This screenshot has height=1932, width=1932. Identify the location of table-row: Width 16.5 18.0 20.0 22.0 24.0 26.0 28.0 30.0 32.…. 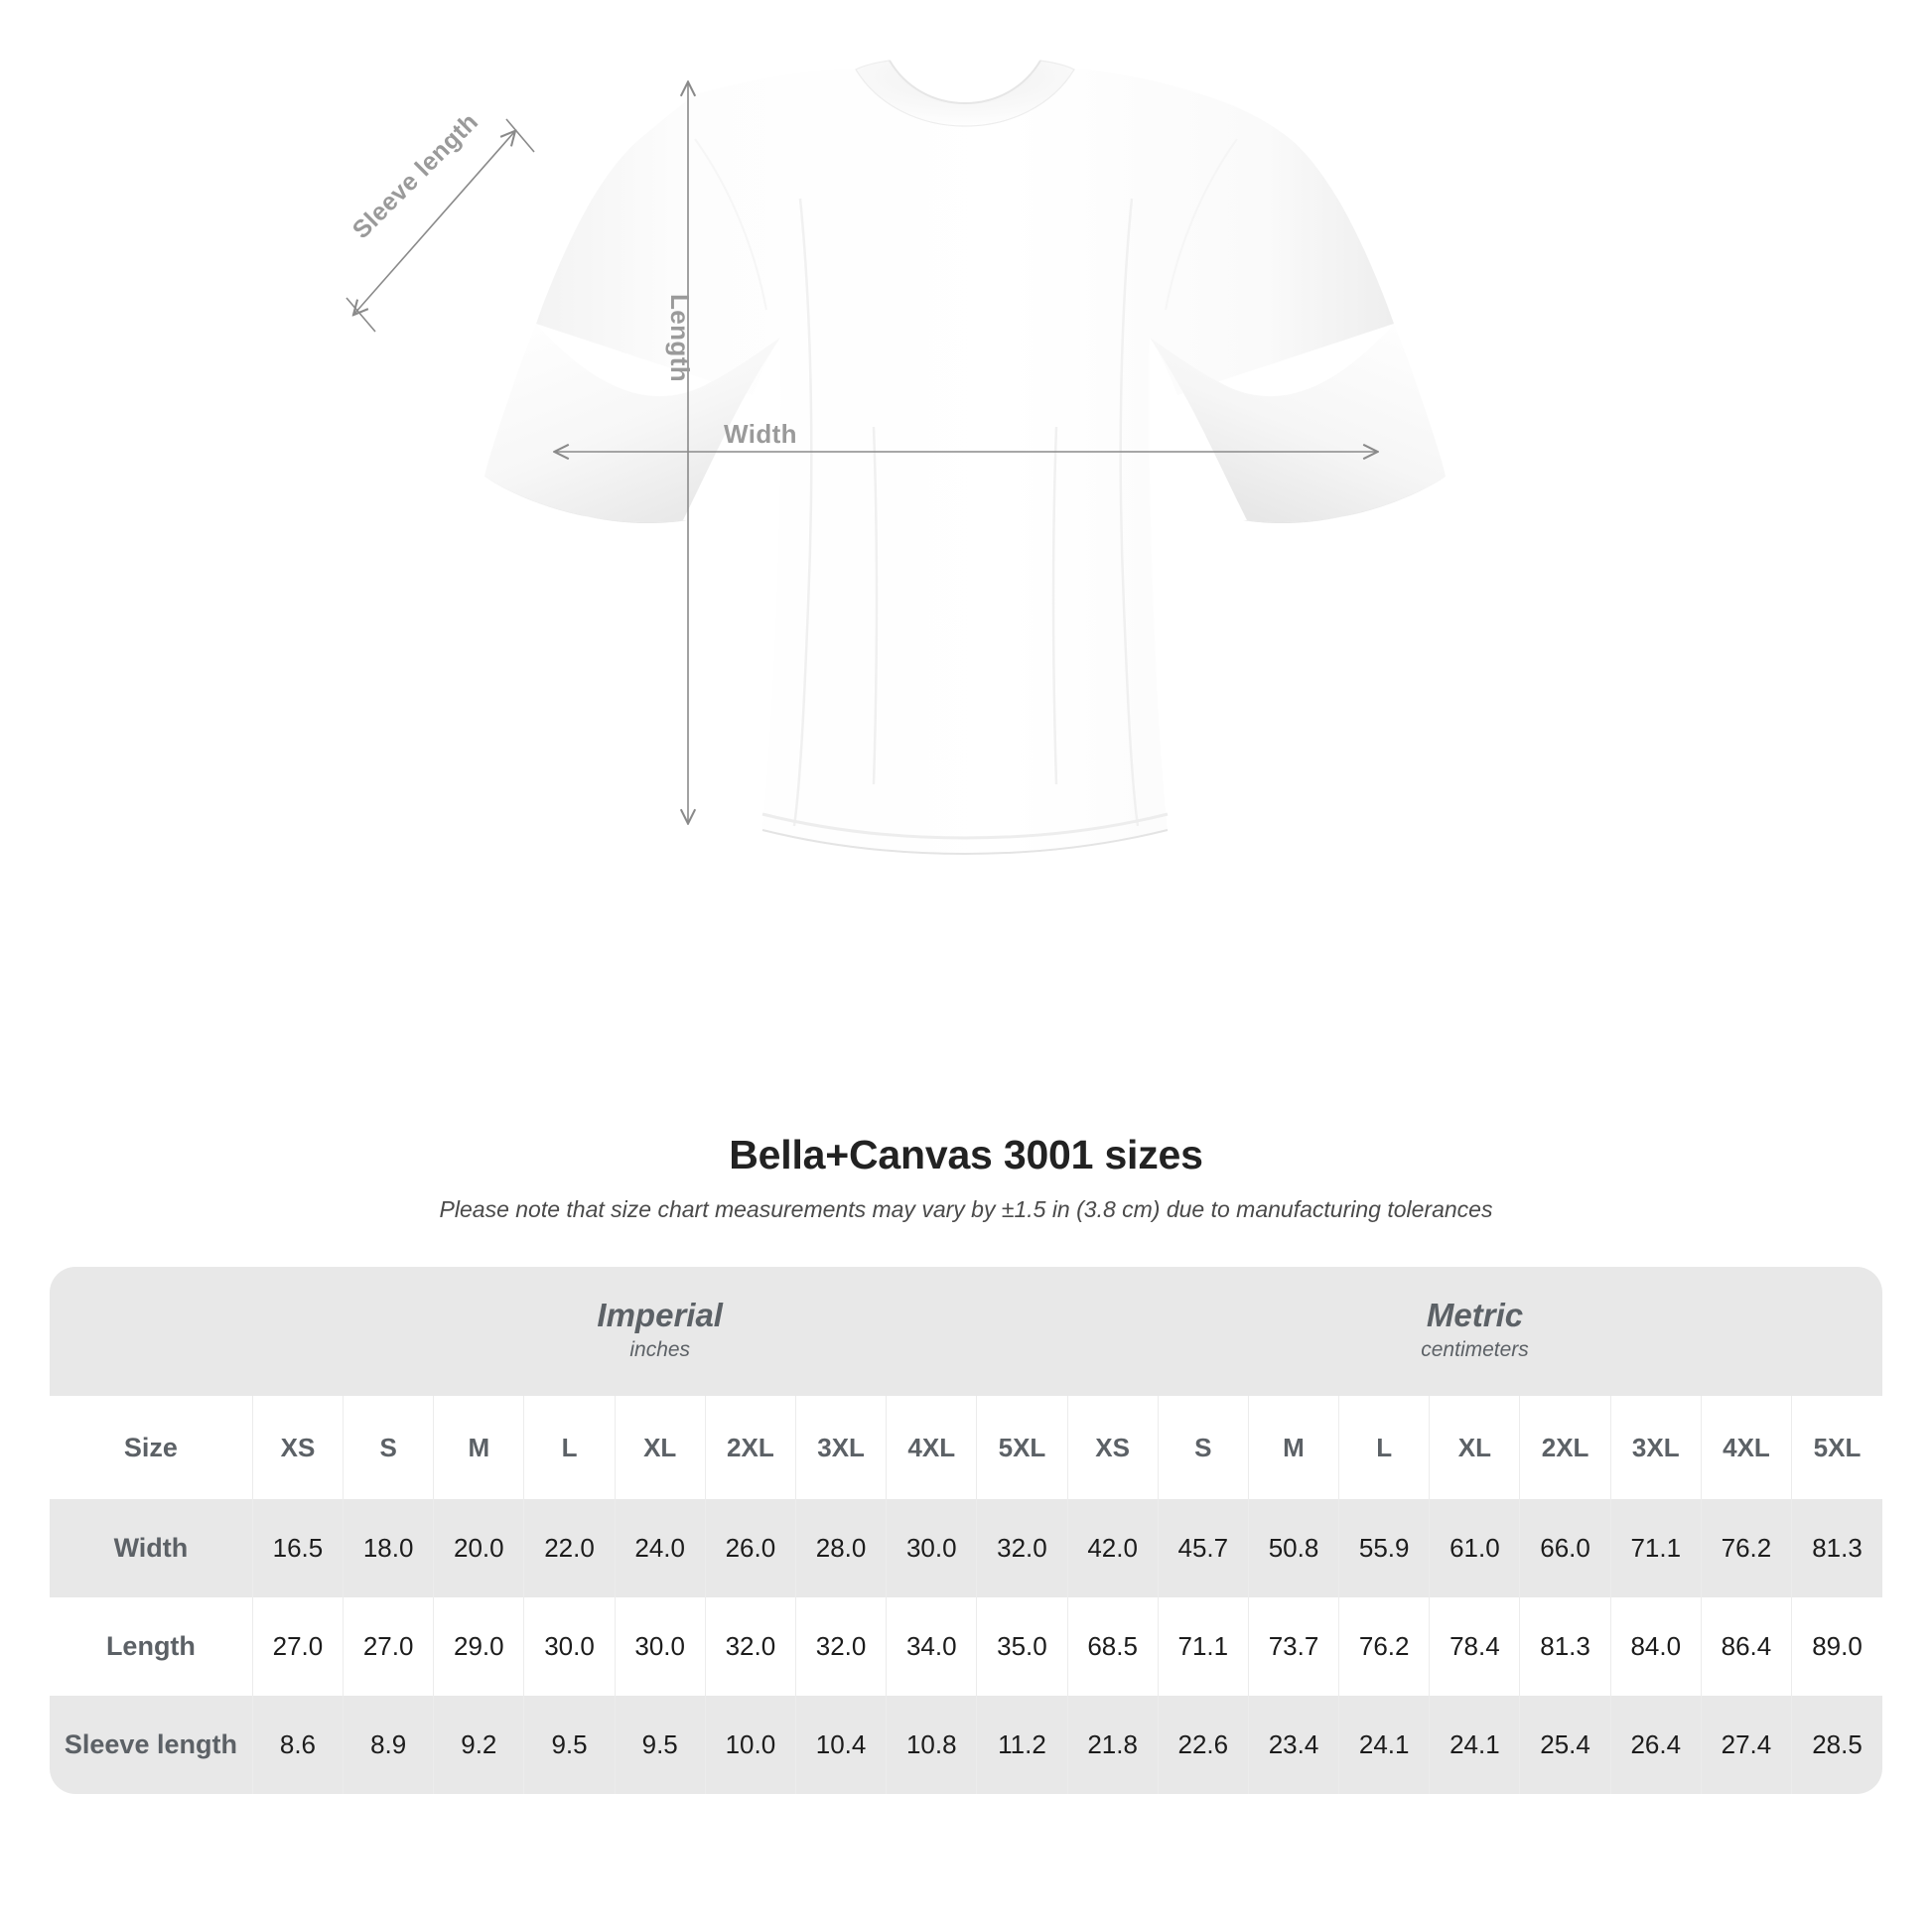
(966, 1548).